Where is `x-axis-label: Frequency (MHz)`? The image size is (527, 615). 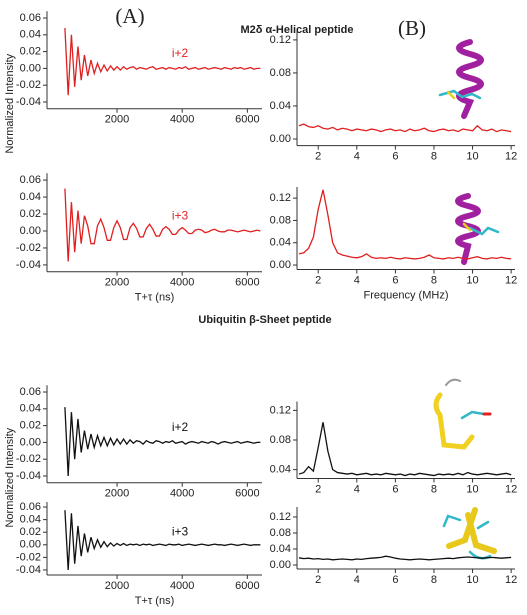
x-axis-label: Frequency (MHz) is located at coordinates (406, 295).